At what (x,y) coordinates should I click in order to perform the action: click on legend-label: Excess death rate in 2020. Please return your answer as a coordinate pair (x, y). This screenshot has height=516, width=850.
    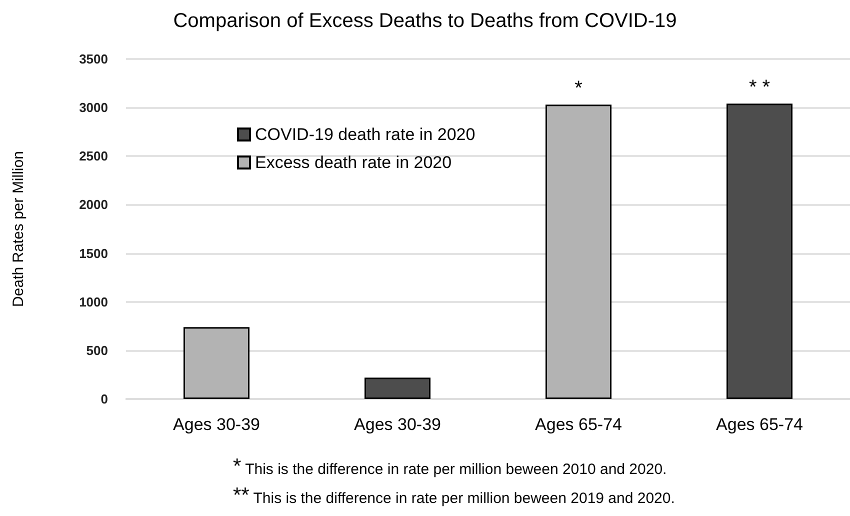
    Looking at the image, I should click on (353, 162).